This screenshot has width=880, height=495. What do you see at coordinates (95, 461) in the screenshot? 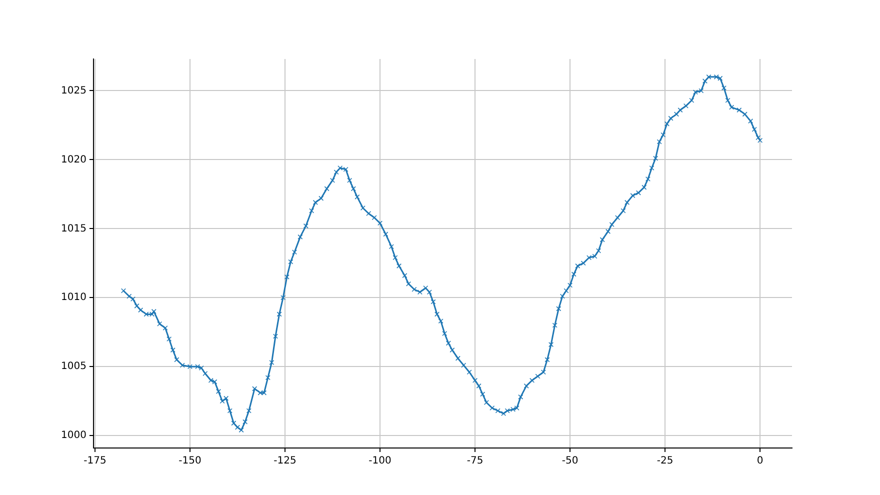
I see `x-tick-label: -175` at bounding box center [95, 461].